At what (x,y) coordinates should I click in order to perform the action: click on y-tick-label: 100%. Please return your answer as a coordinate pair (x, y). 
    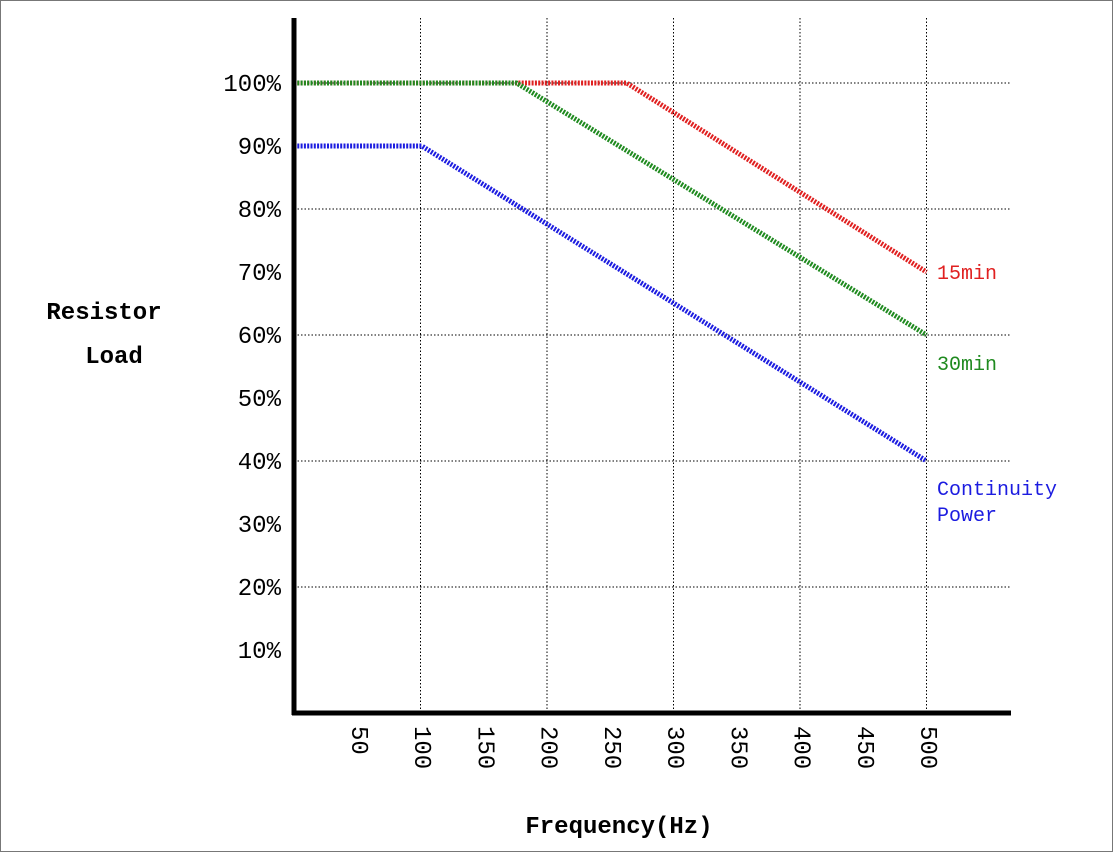
    Looking at the image, I should click on (252, 85).